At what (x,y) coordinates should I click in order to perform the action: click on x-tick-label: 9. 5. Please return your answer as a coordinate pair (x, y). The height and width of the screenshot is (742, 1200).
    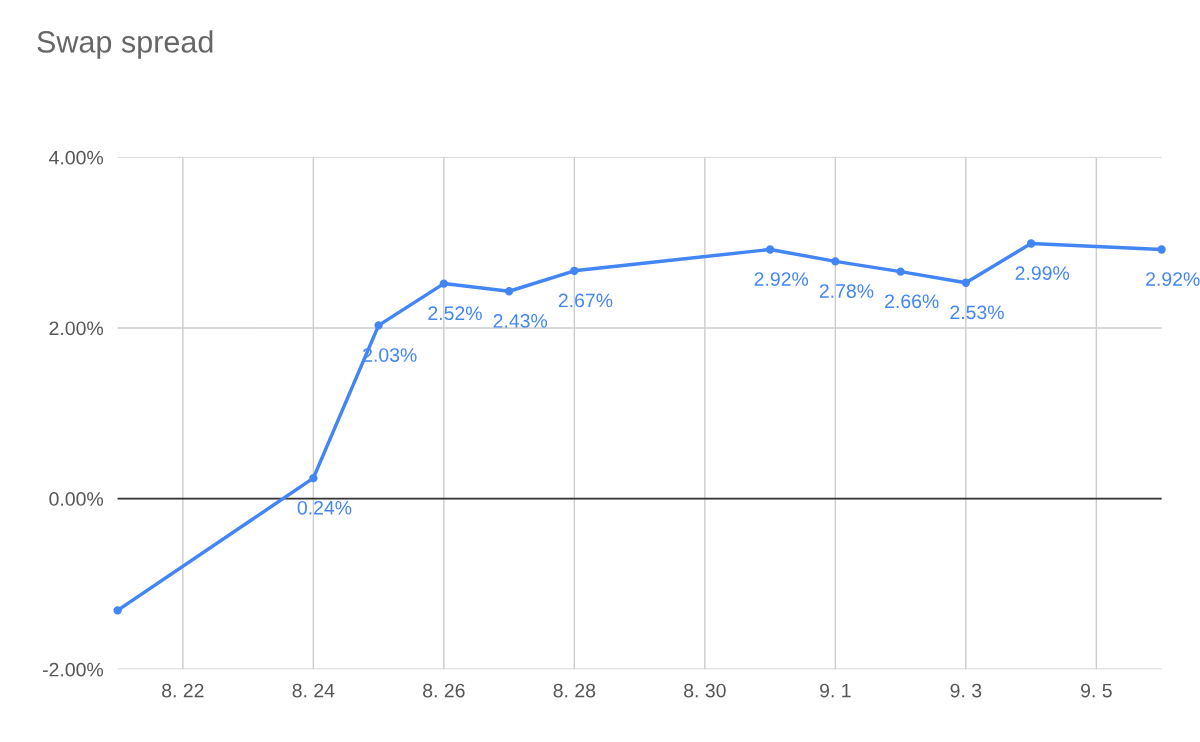
    Looking at the image, I should click on (1096, 690).